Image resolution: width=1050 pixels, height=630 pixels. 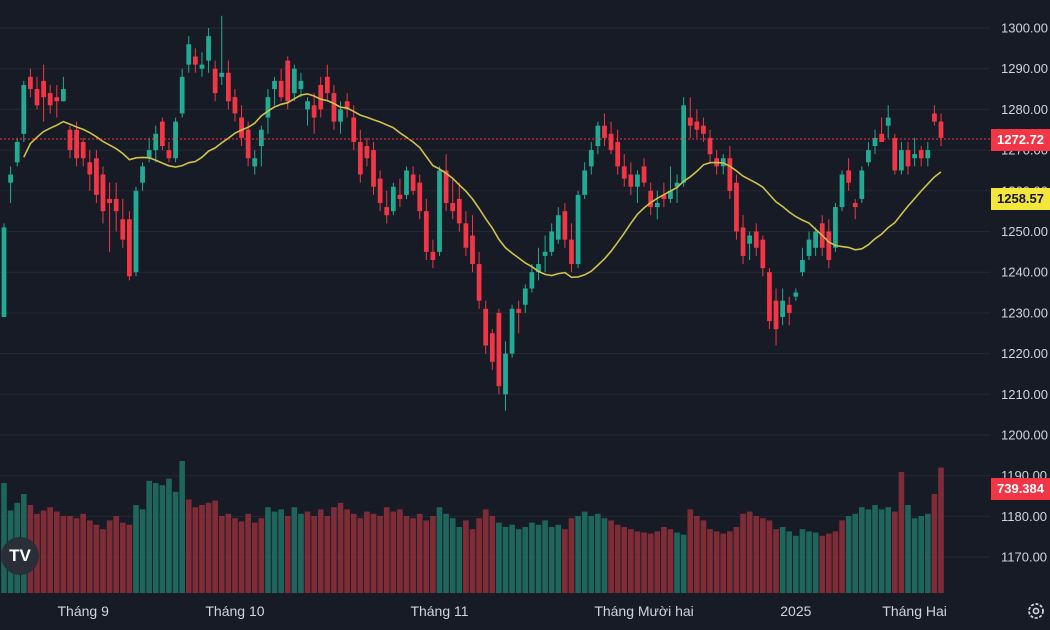 I want to click on y-tick-label: 1210.00, so click(x=1024, y=394).